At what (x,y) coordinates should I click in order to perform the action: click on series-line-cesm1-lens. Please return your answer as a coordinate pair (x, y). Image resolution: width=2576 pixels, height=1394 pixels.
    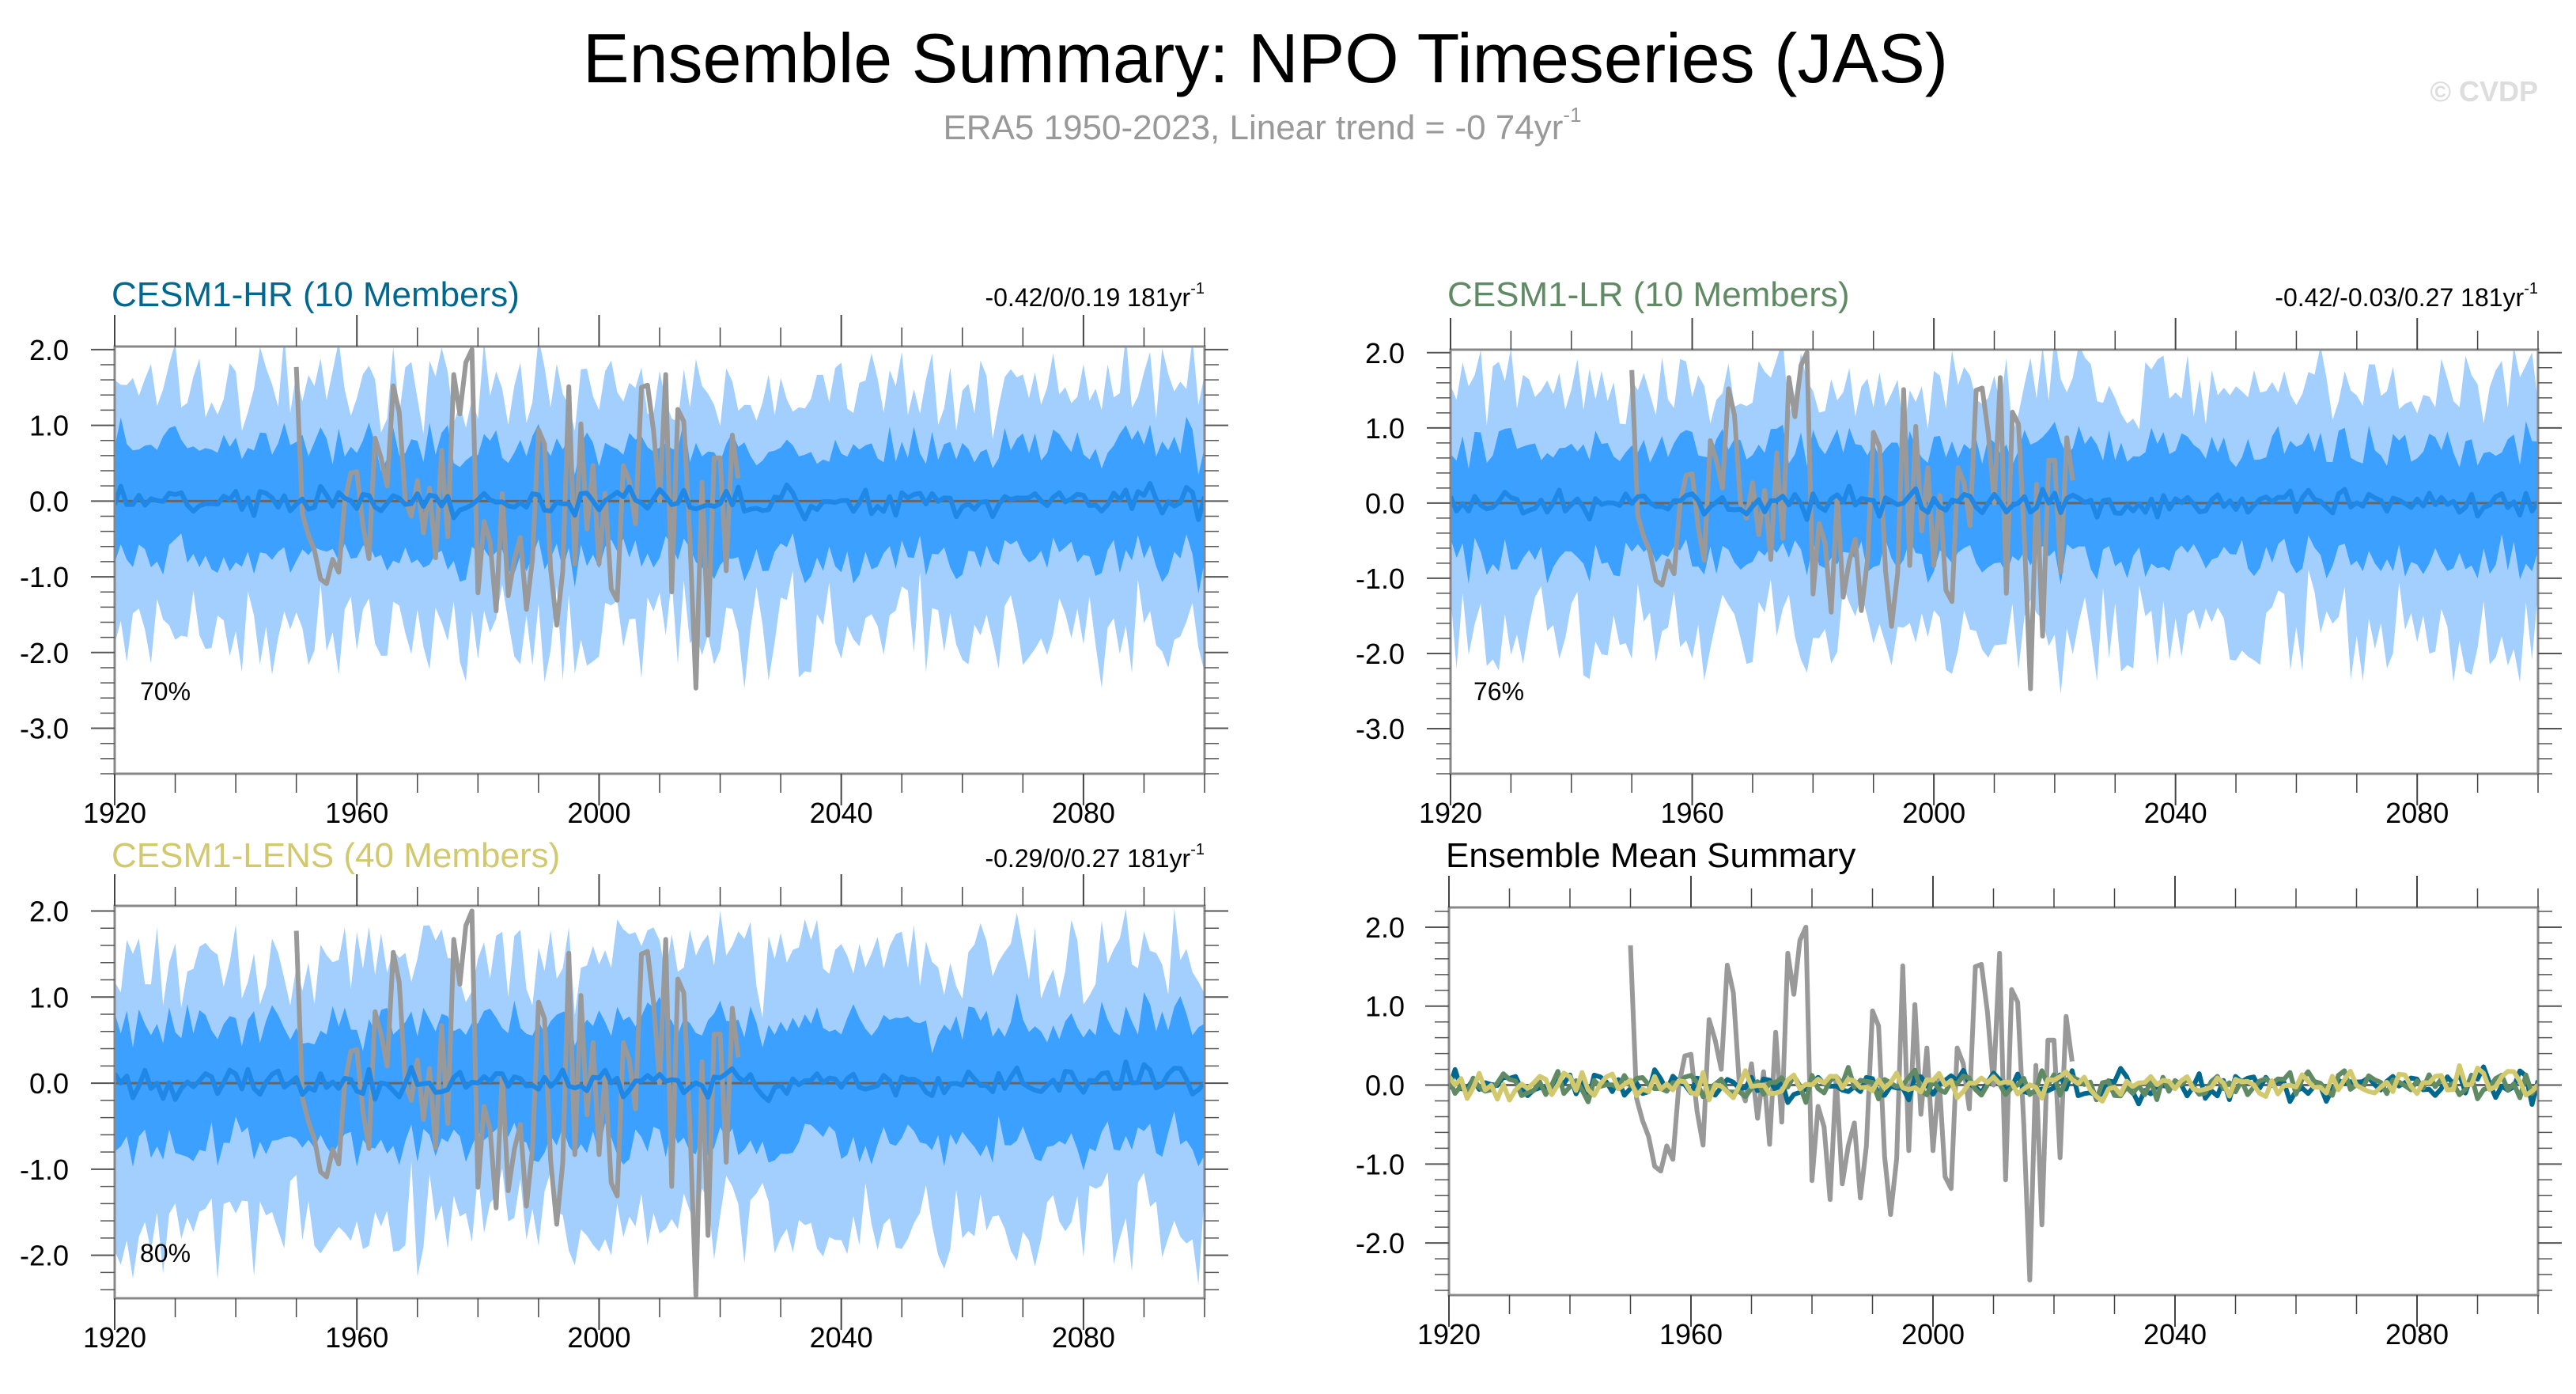
    Looking at the image, I should click on (1994, 1083).